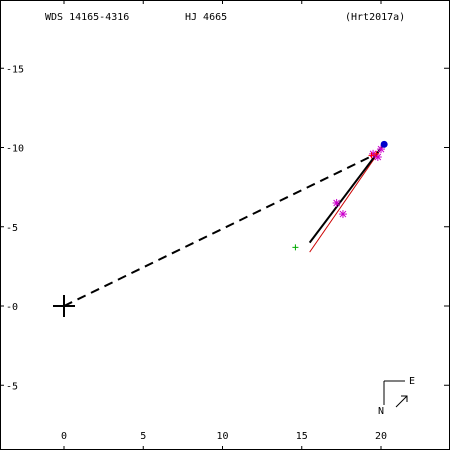 Image resolution: width=450 pixels, height=450 pixels. I want to click on y-tick-label: -10, so click(15, 149).